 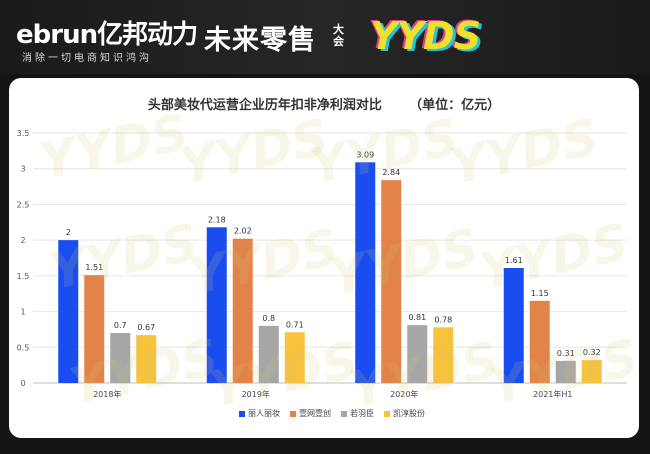 I want to click on x-tick-label: 2018年, so click(x=107, y=394).